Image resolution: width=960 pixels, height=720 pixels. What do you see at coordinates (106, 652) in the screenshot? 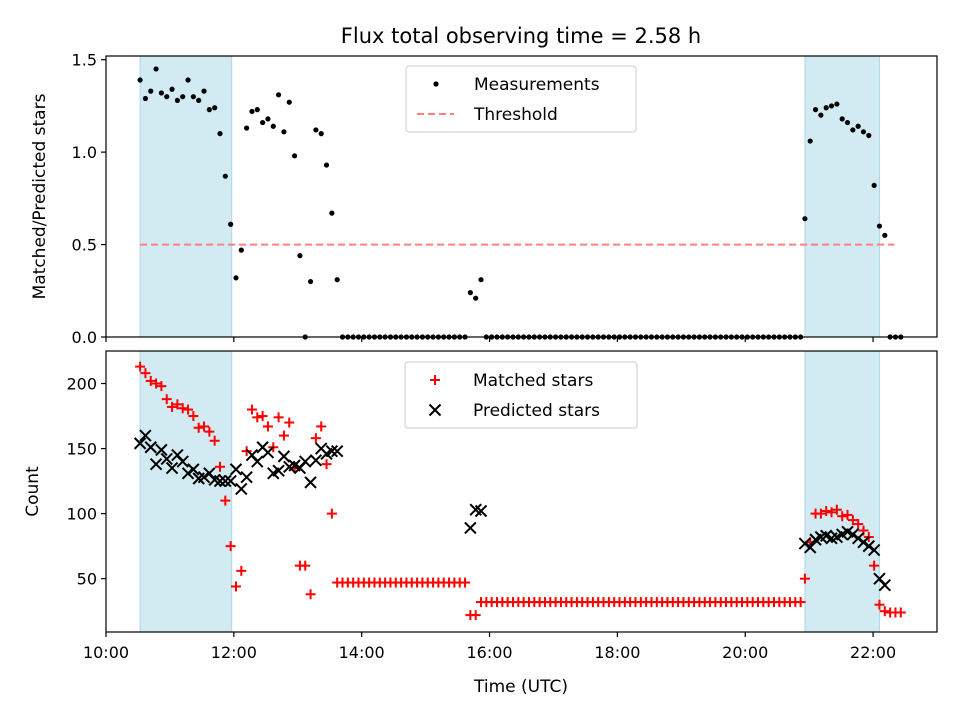
I see `x-tick-label: 10:00` at bounding box center [106, 652].